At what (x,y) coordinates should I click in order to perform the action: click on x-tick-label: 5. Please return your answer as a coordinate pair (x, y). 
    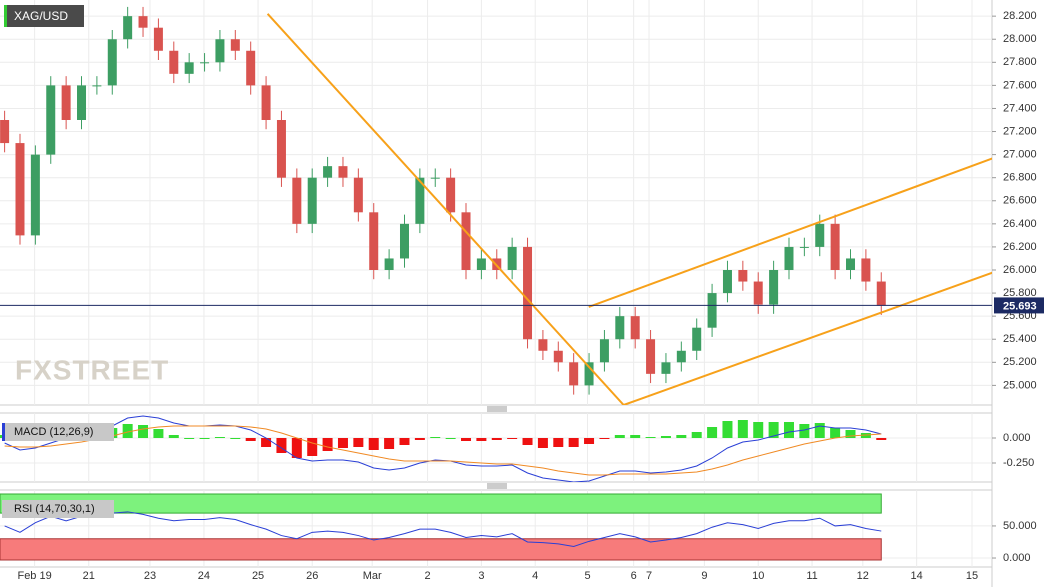
    Looking at the image, I should click on (587, 576).